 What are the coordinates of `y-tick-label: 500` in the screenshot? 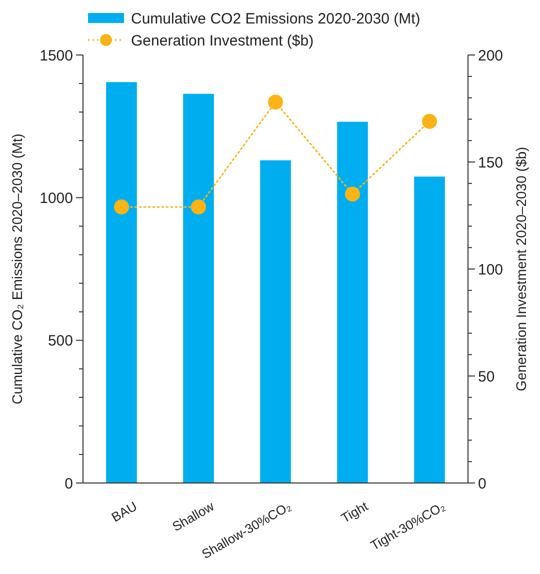 It's located at (60, 341).